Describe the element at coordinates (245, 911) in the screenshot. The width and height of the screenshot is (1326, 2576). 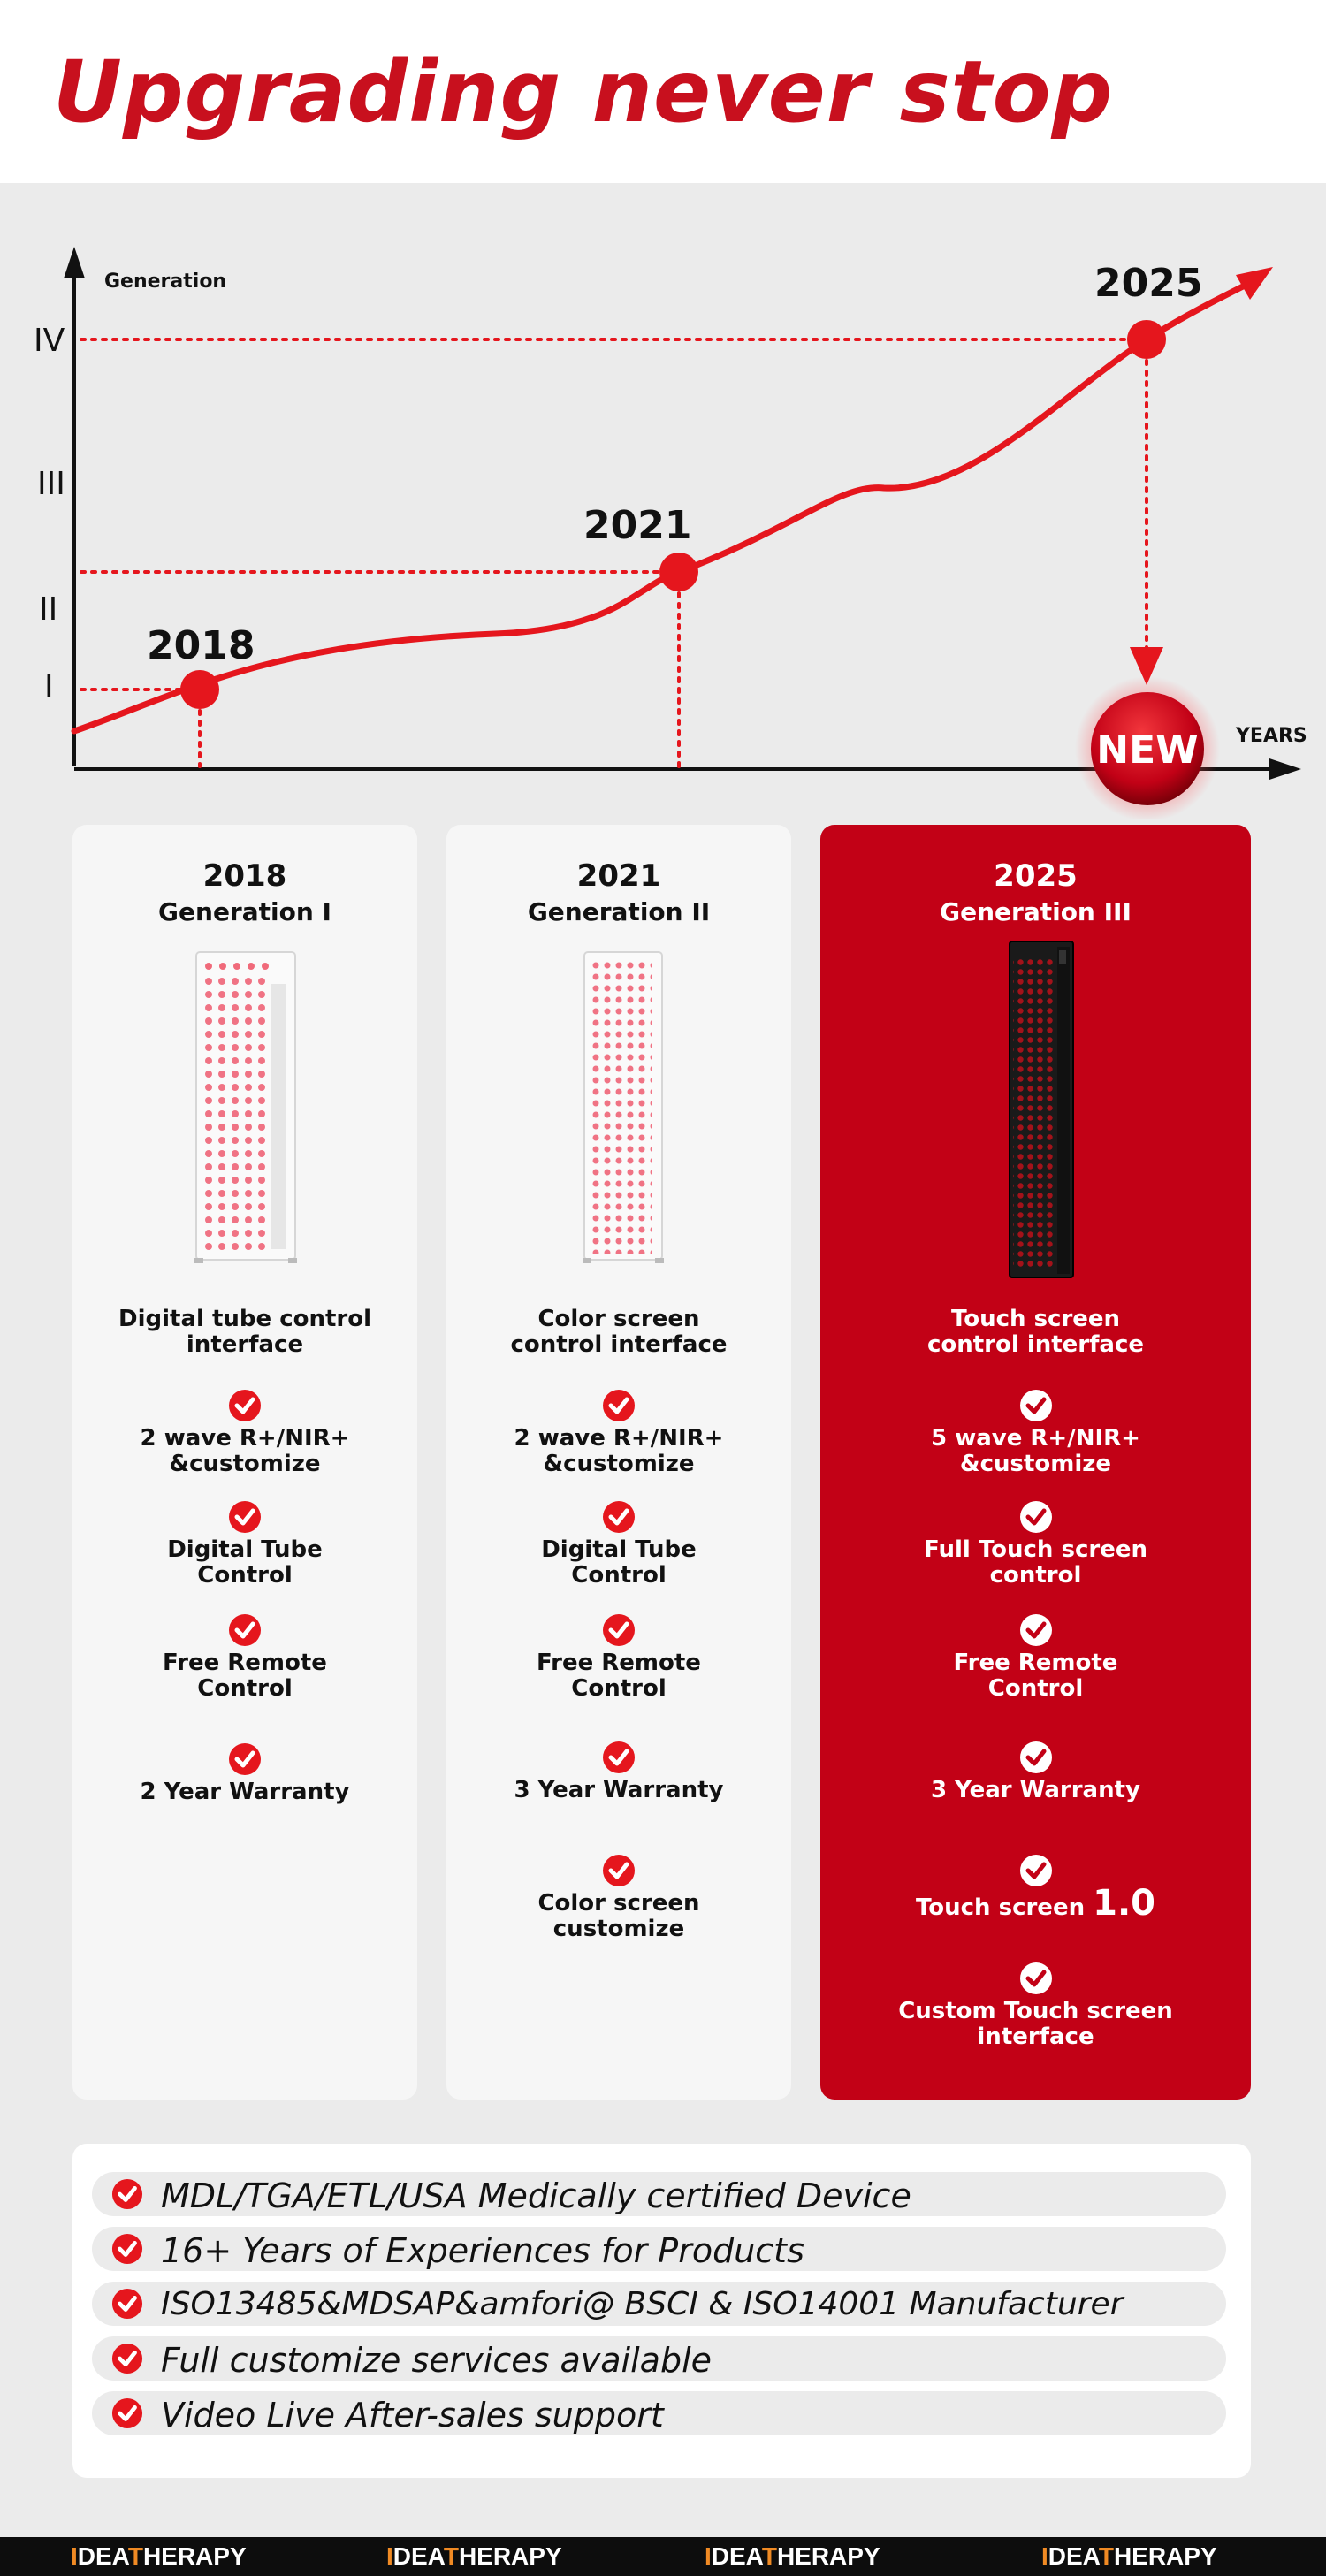
I see `card-generation: Generation I` at that location.